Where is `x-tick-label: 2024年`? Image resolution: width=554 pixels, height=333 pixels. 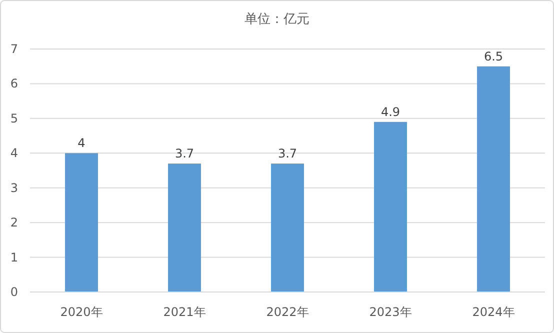
x-tick-label: 2024年 is located at coordinates (493, 312).